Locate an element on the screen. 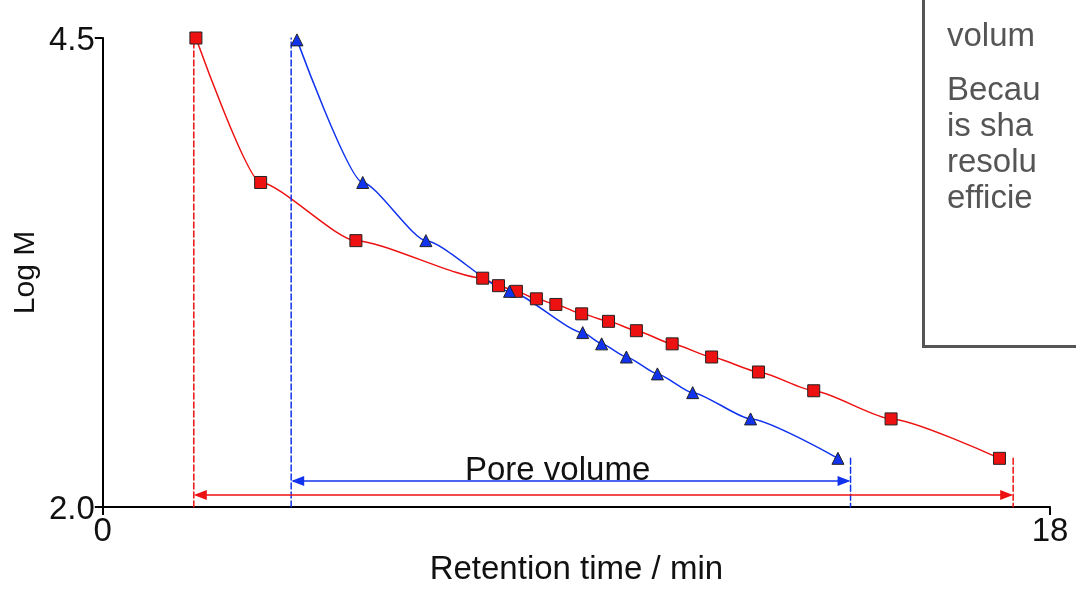  y-axis-title: Log M is located at coordinates (23, 272).